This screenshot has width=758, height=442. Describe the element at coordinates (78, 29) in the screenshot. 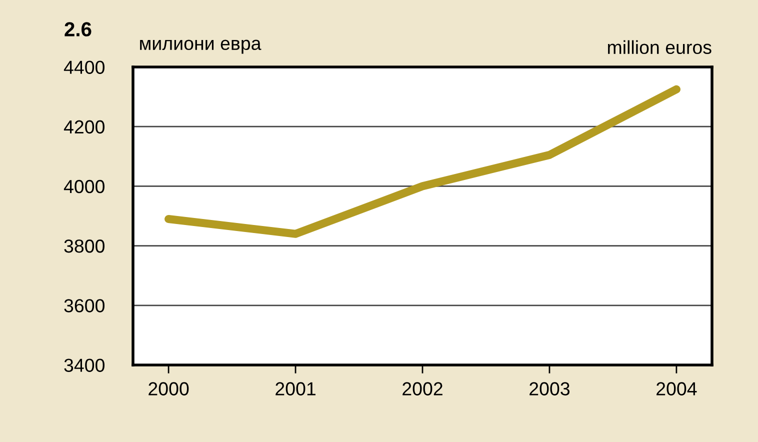

I see `chart-title: 2.6` at that location.